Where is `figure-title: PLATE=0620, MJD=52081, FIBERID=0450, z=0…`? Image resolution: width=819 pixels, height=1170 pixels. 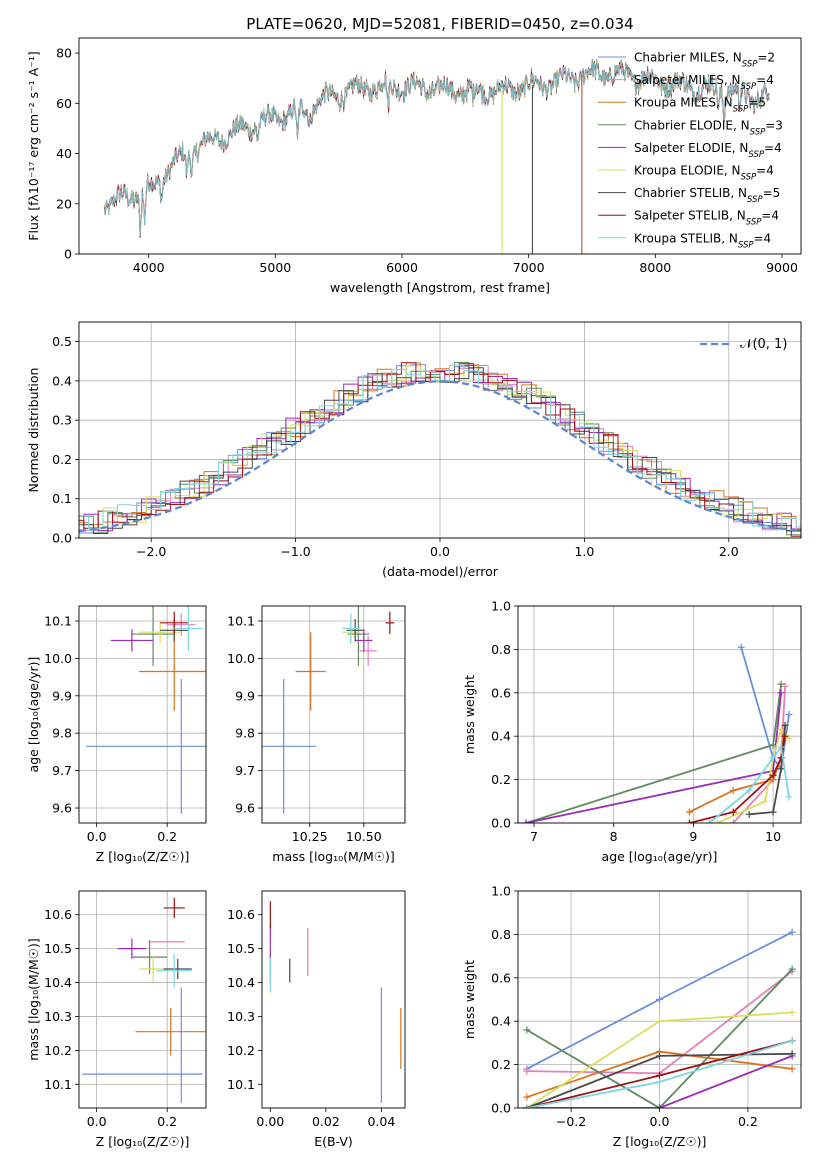 figure-title: PLATE=0620, MJD=52081, FIBERID=0450, z=0… is located at coordinates (439, 24).